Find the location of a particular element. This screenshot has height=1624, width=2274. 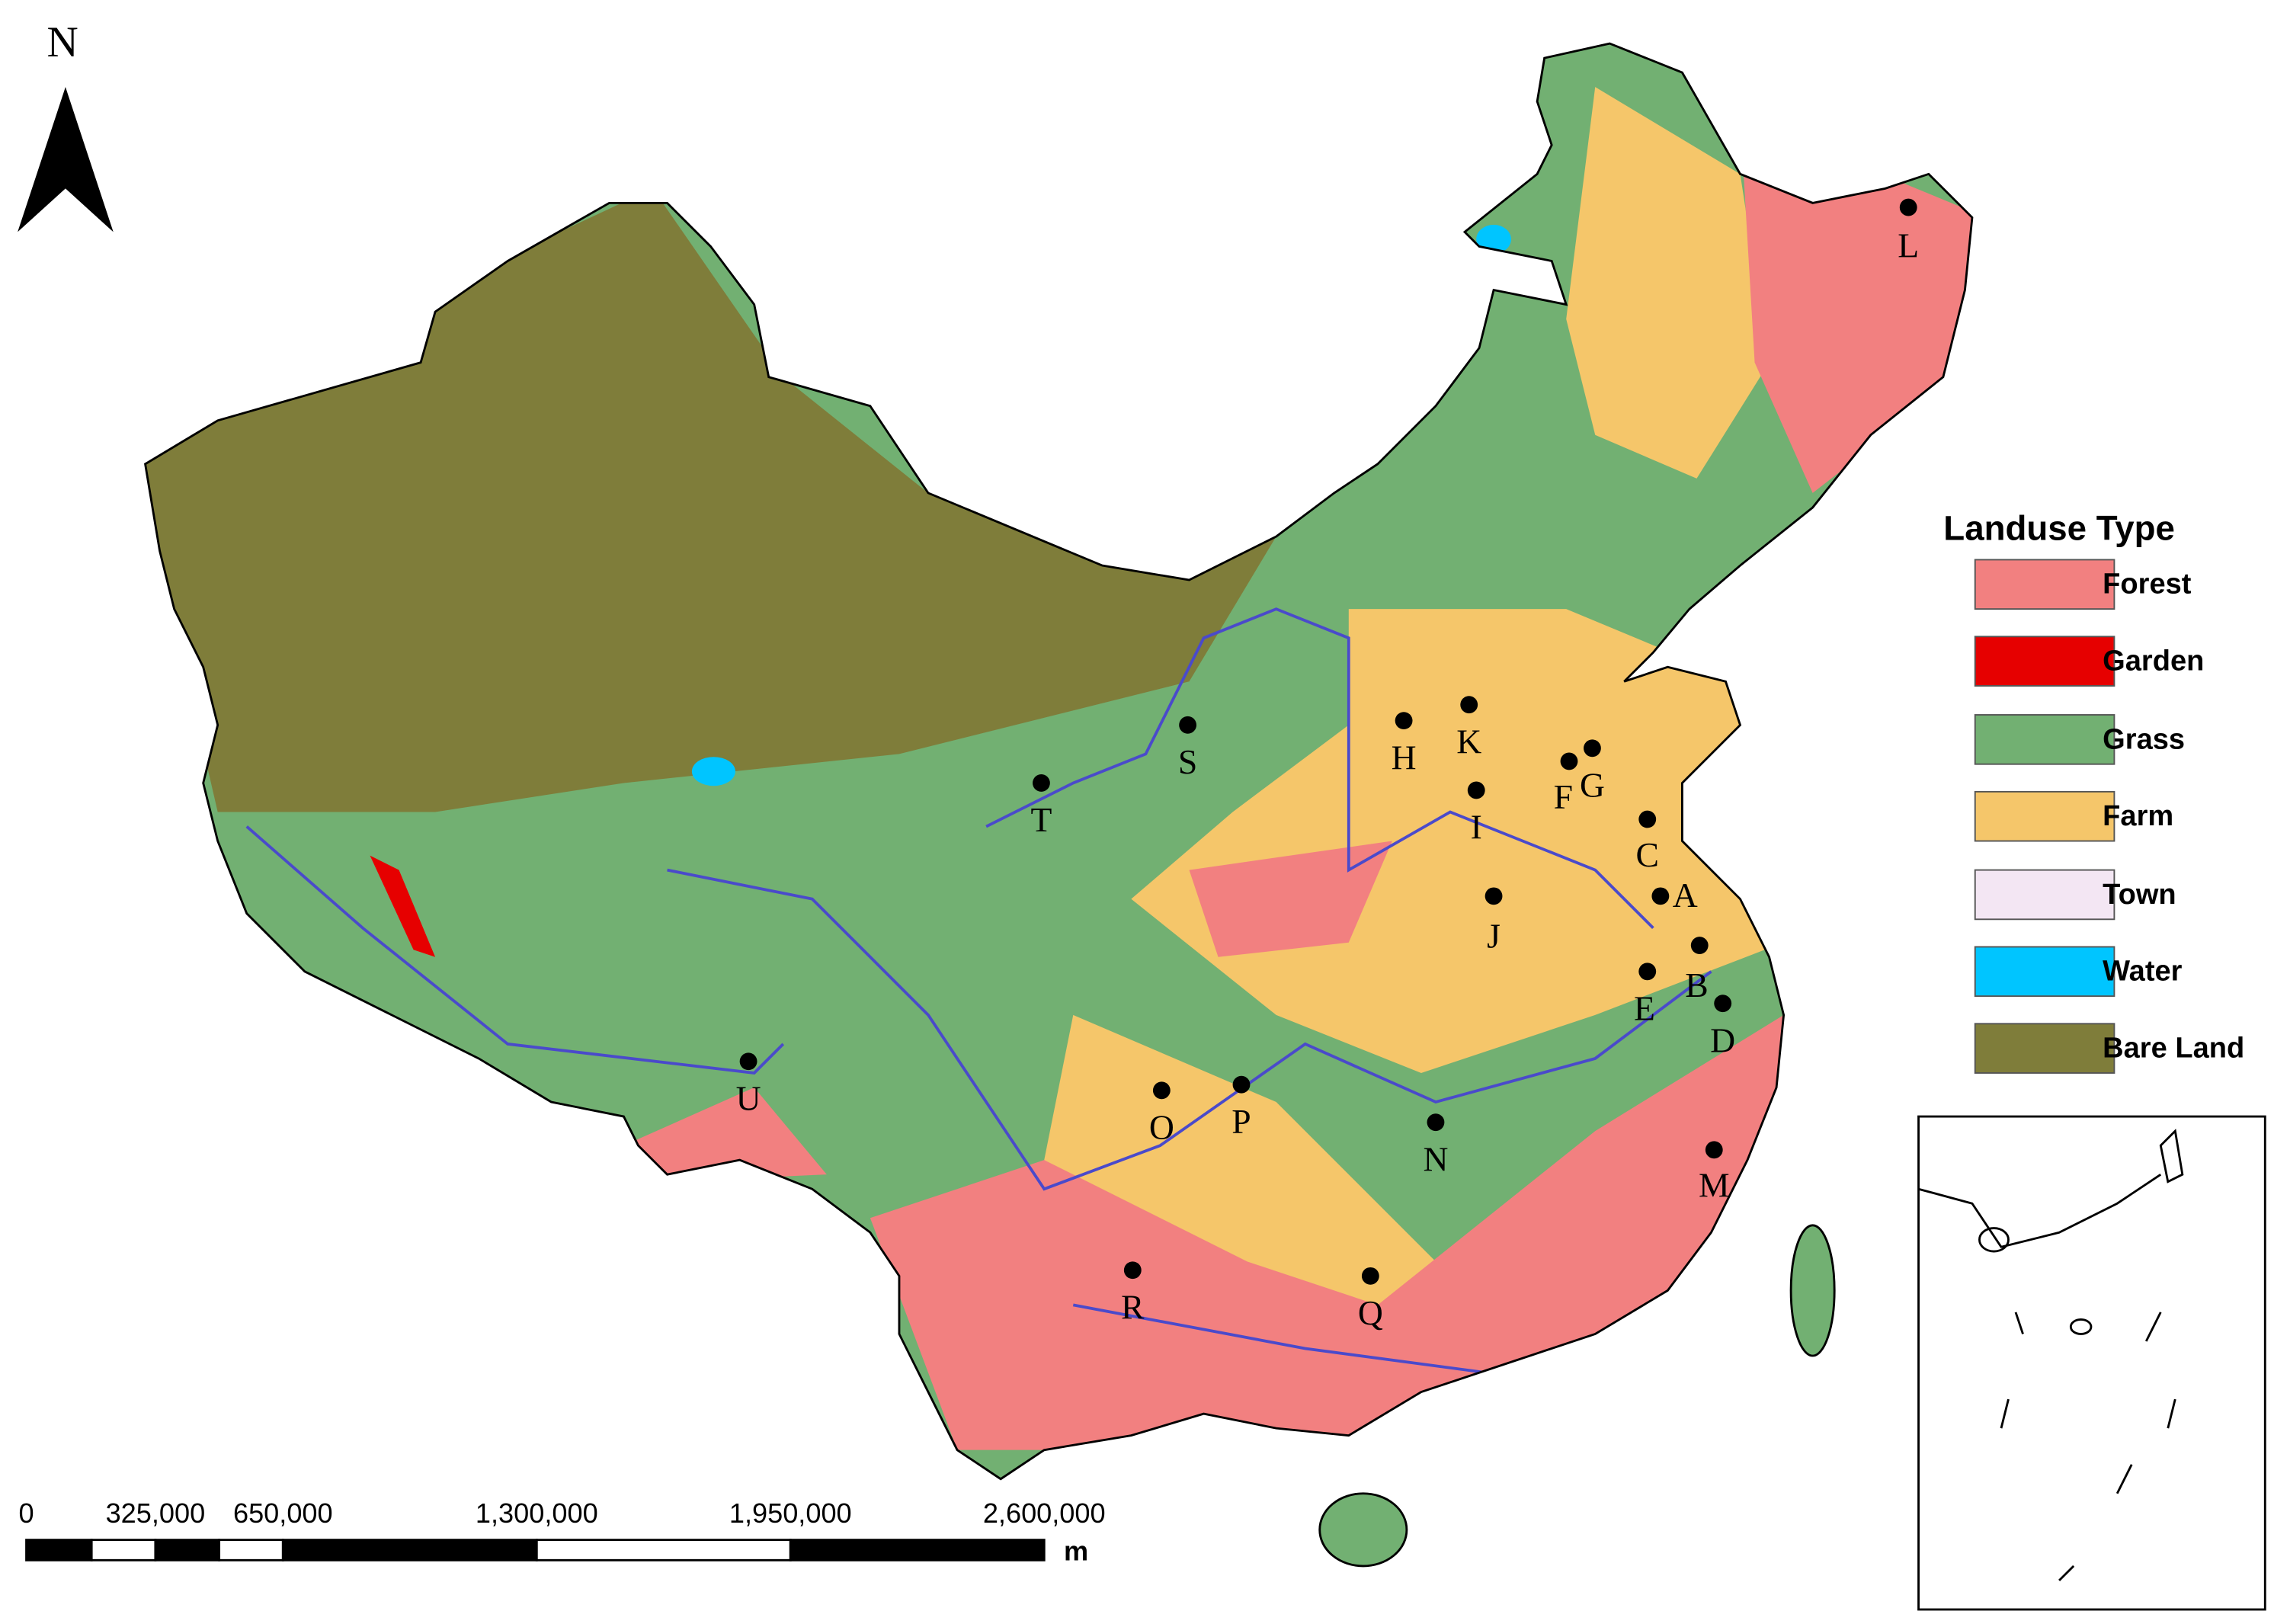

point-label: B is located at coordinates (1696, 985).